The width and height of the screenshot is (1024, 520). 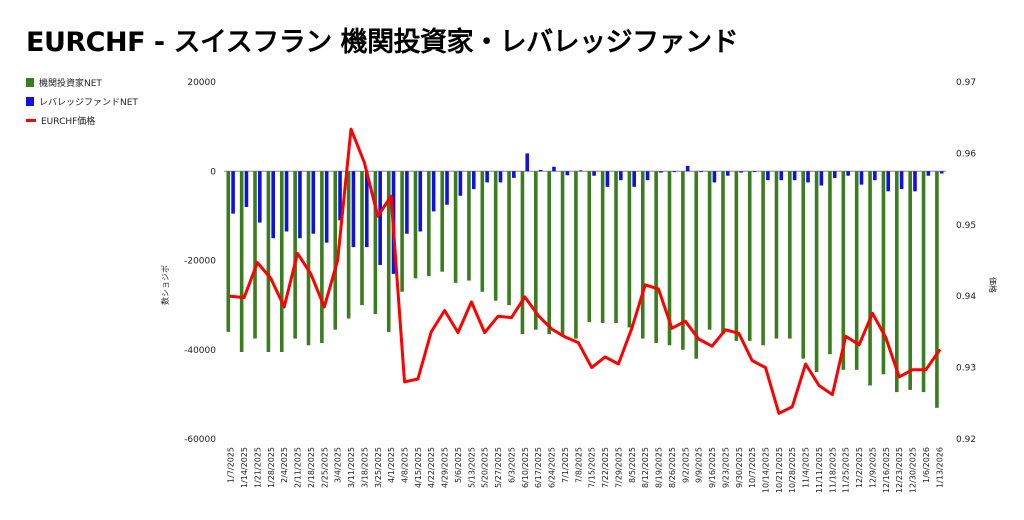 What do you see at coordinates (966, 83) in the screenshot?
I see `y-right-tick-label: 0.97` at bounding box center [966, 83].